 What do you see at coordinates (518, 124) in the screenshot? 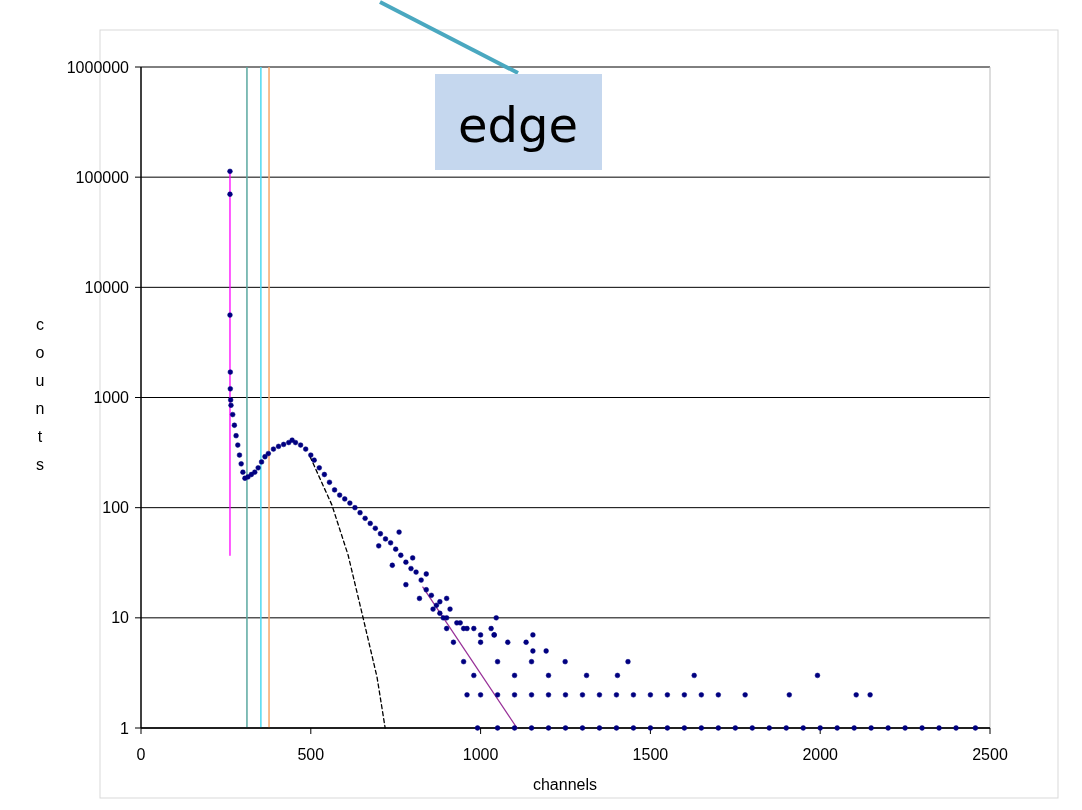
I see `annotation: edge` at bounding box center [518, 124].